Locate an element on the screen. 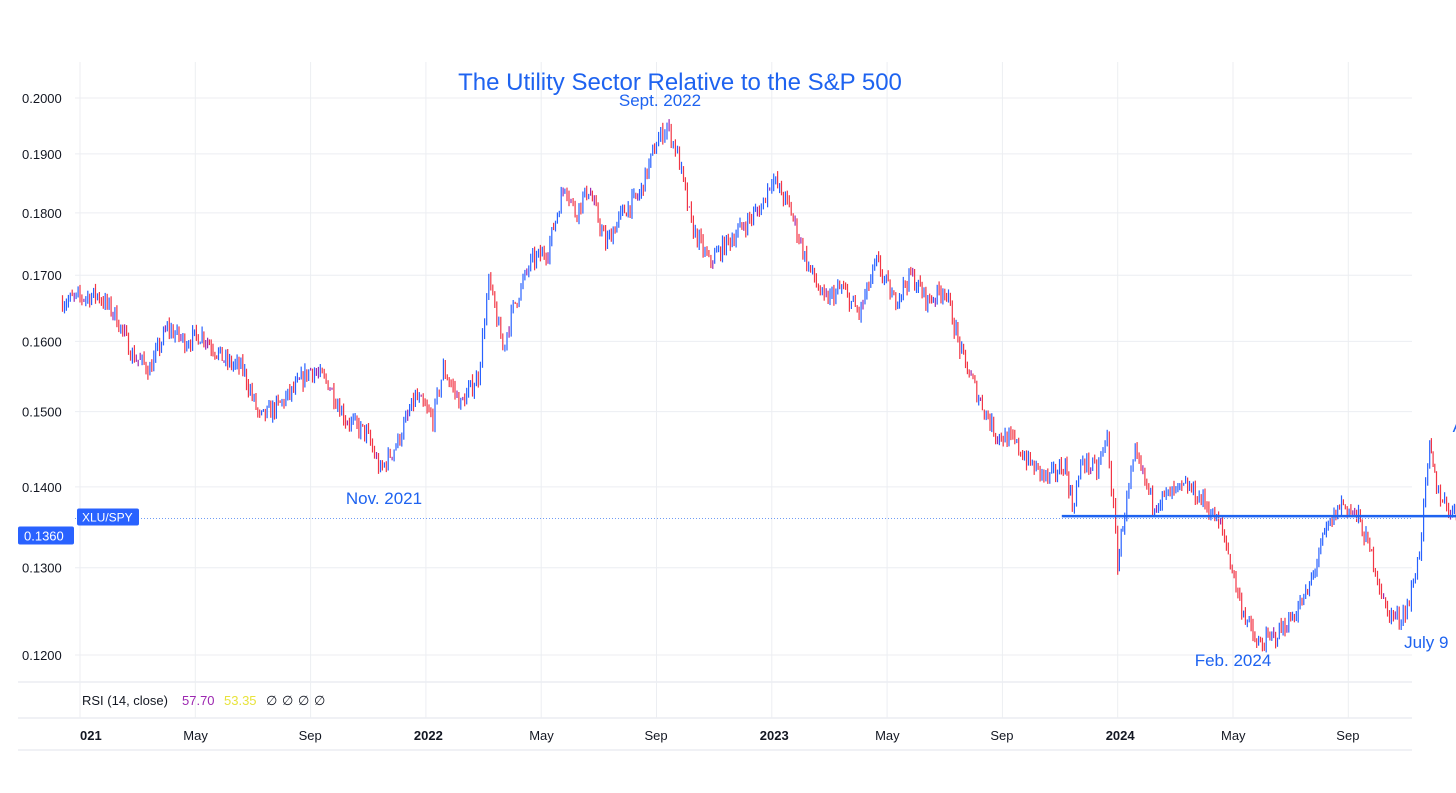 The image size is (1456, 793). rsi-null-2: ∅ is located at coordinates (287, 700).